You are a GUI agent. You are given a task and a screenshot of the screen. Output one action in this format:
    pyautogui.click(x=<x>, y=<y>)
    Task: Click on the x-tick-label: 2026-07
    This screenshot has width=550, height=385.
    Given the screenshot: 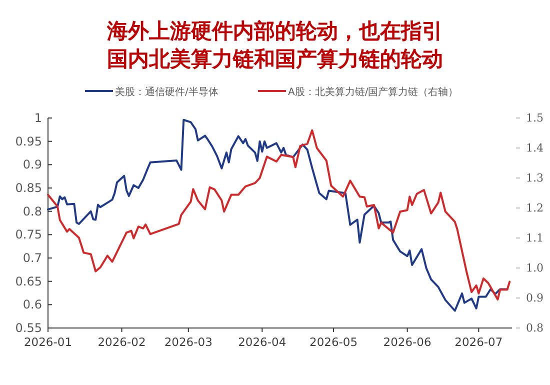 What is the action you would take?
    pyautogui.click(x=478, y=342)
    